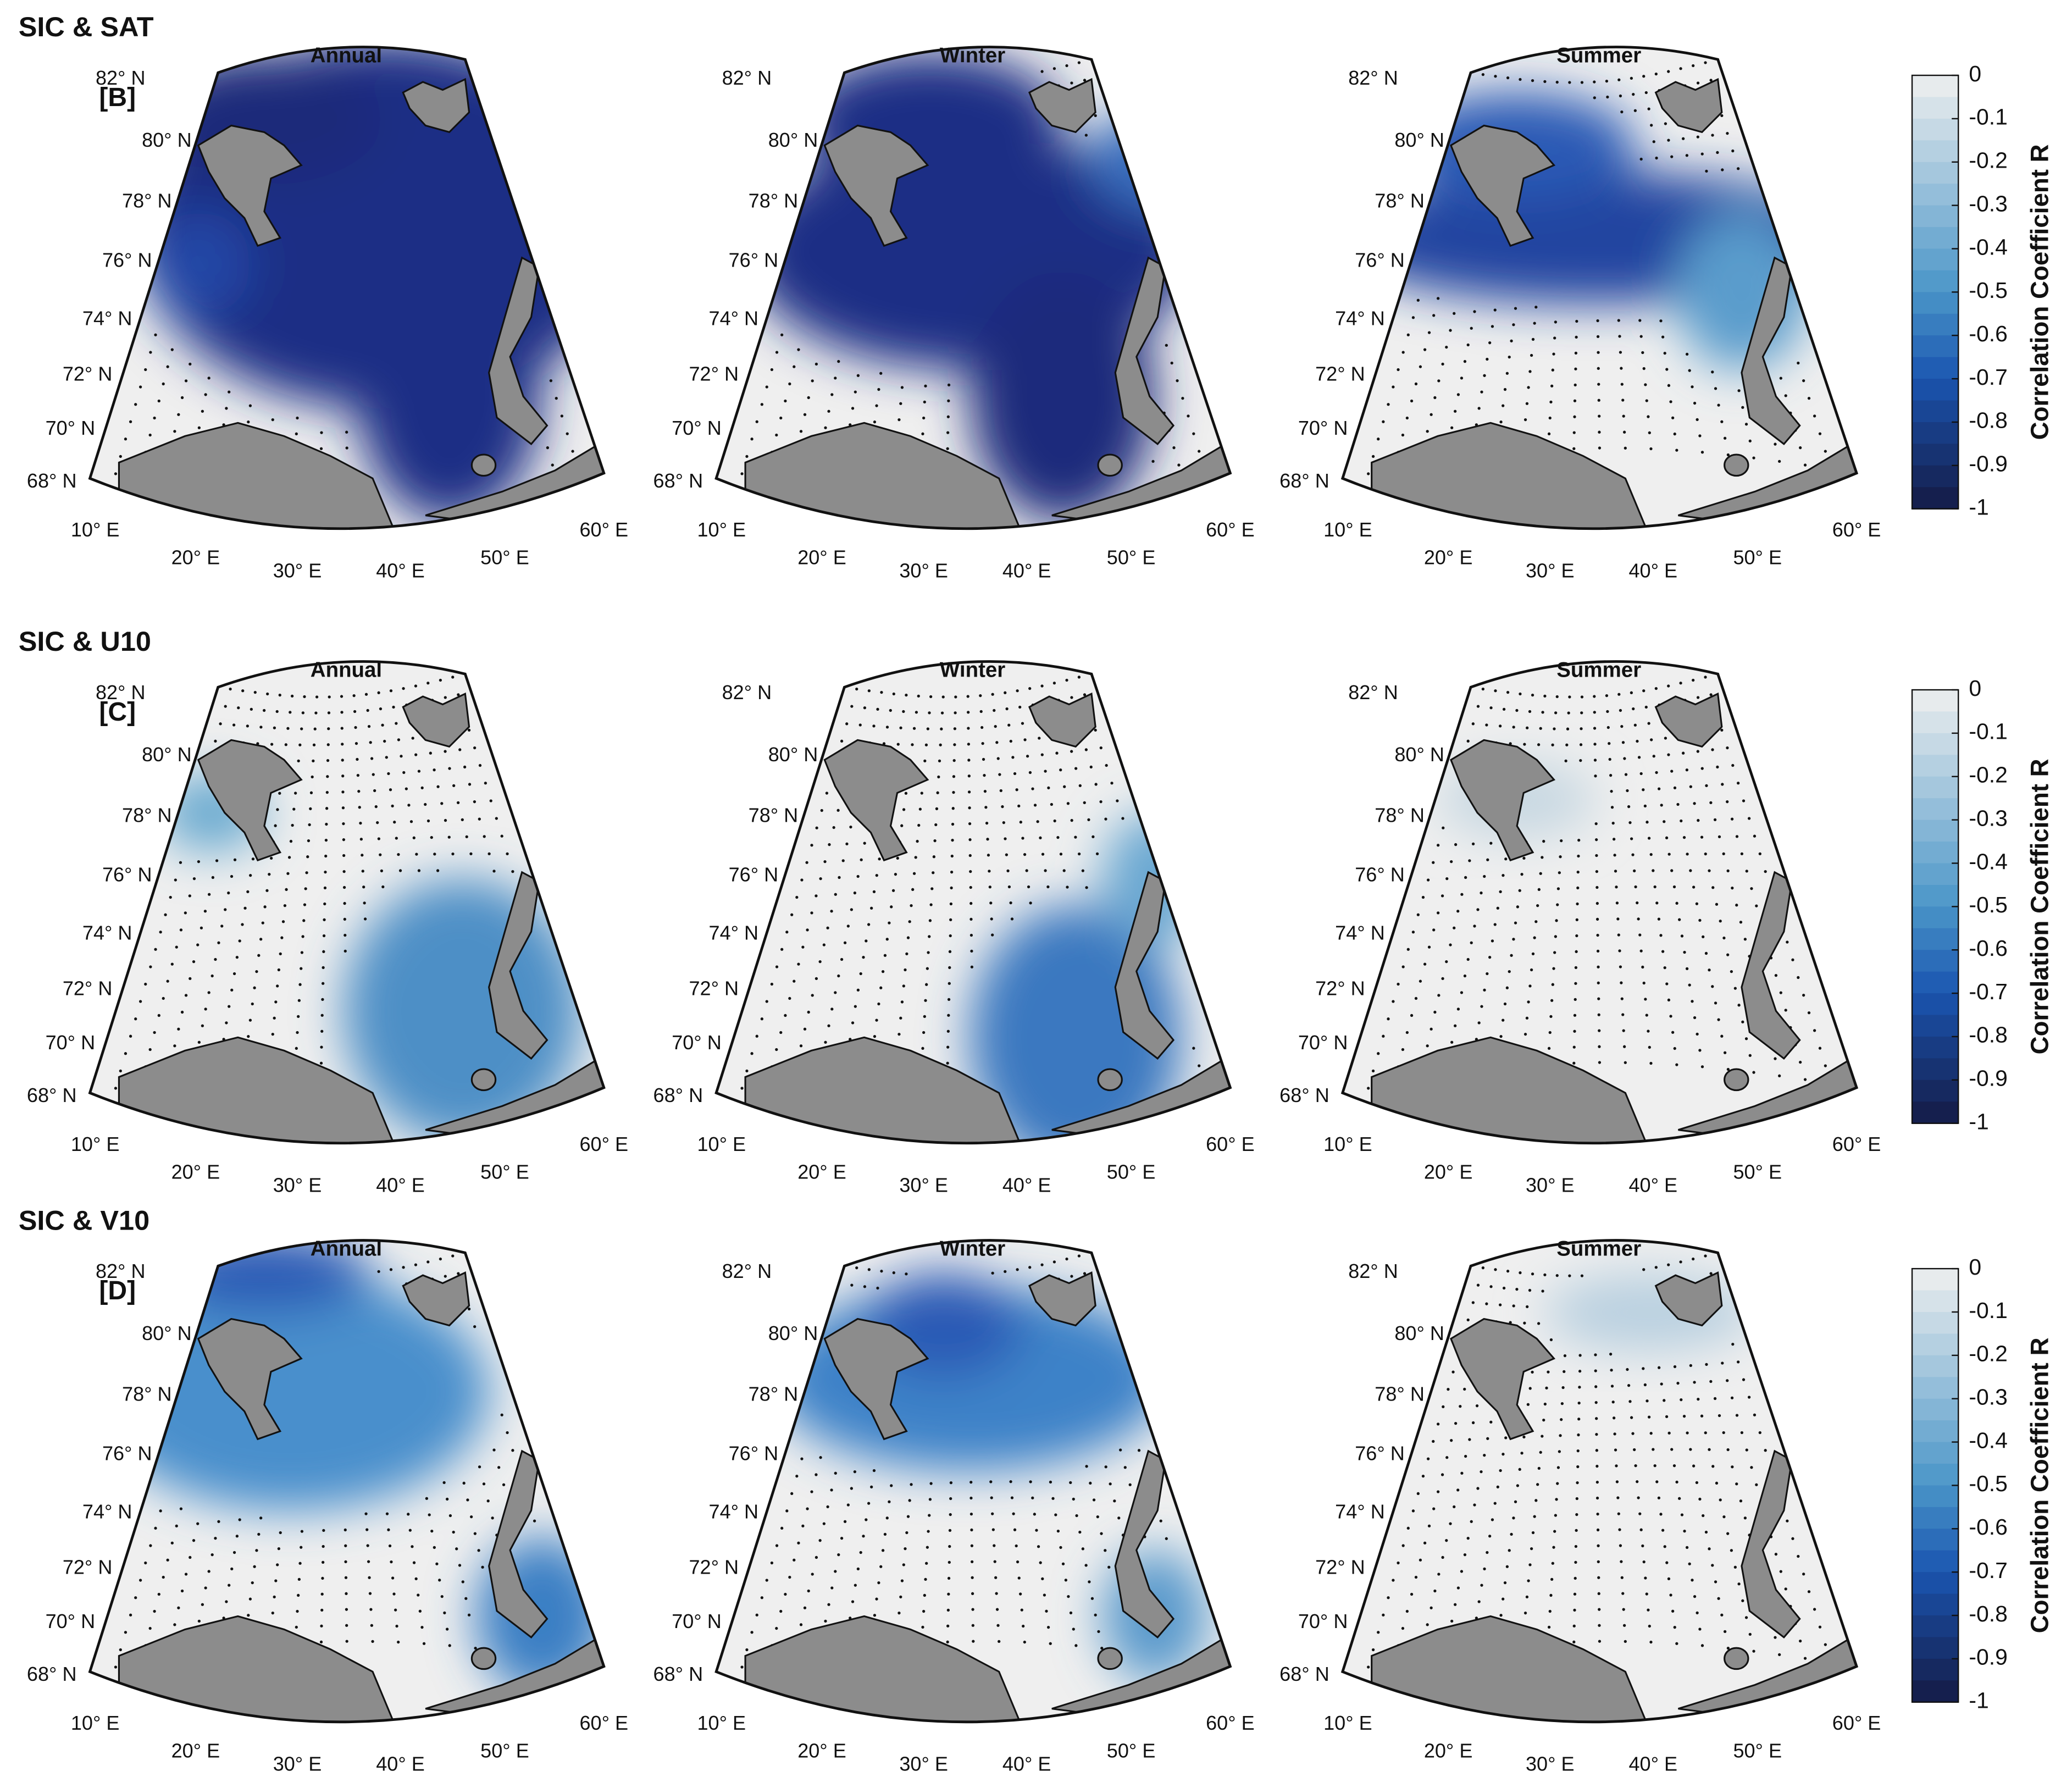  What do you see at coordinates (923, 1764) in the screenshot?
I see `lon-label: 30° E` at bounding box center [923, 1764].